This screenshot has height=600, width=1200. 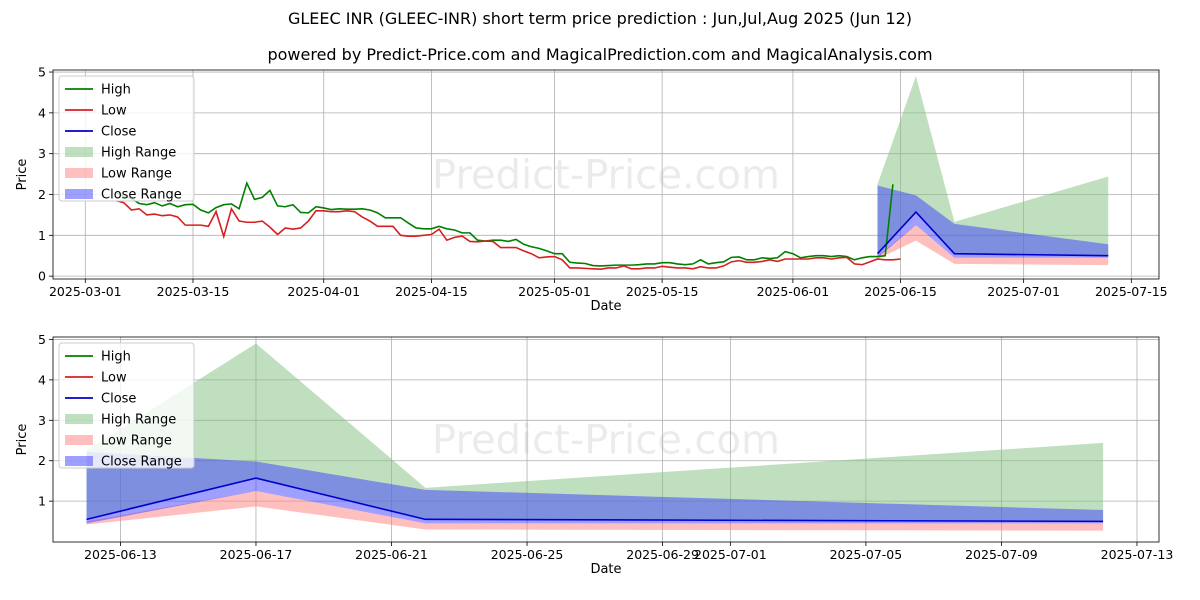 I want to click on y-tick-label: 0, so click(x=42, y=276).